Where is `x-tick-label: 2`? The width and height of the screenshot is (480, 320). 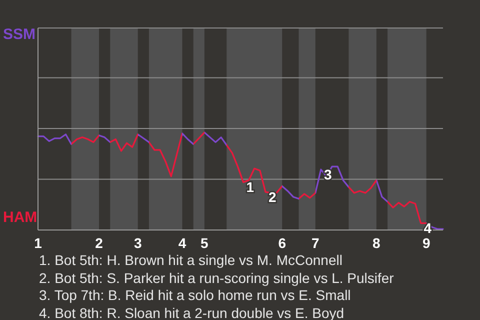 x-tick-label: 2 is located at coordinates (99, 243).